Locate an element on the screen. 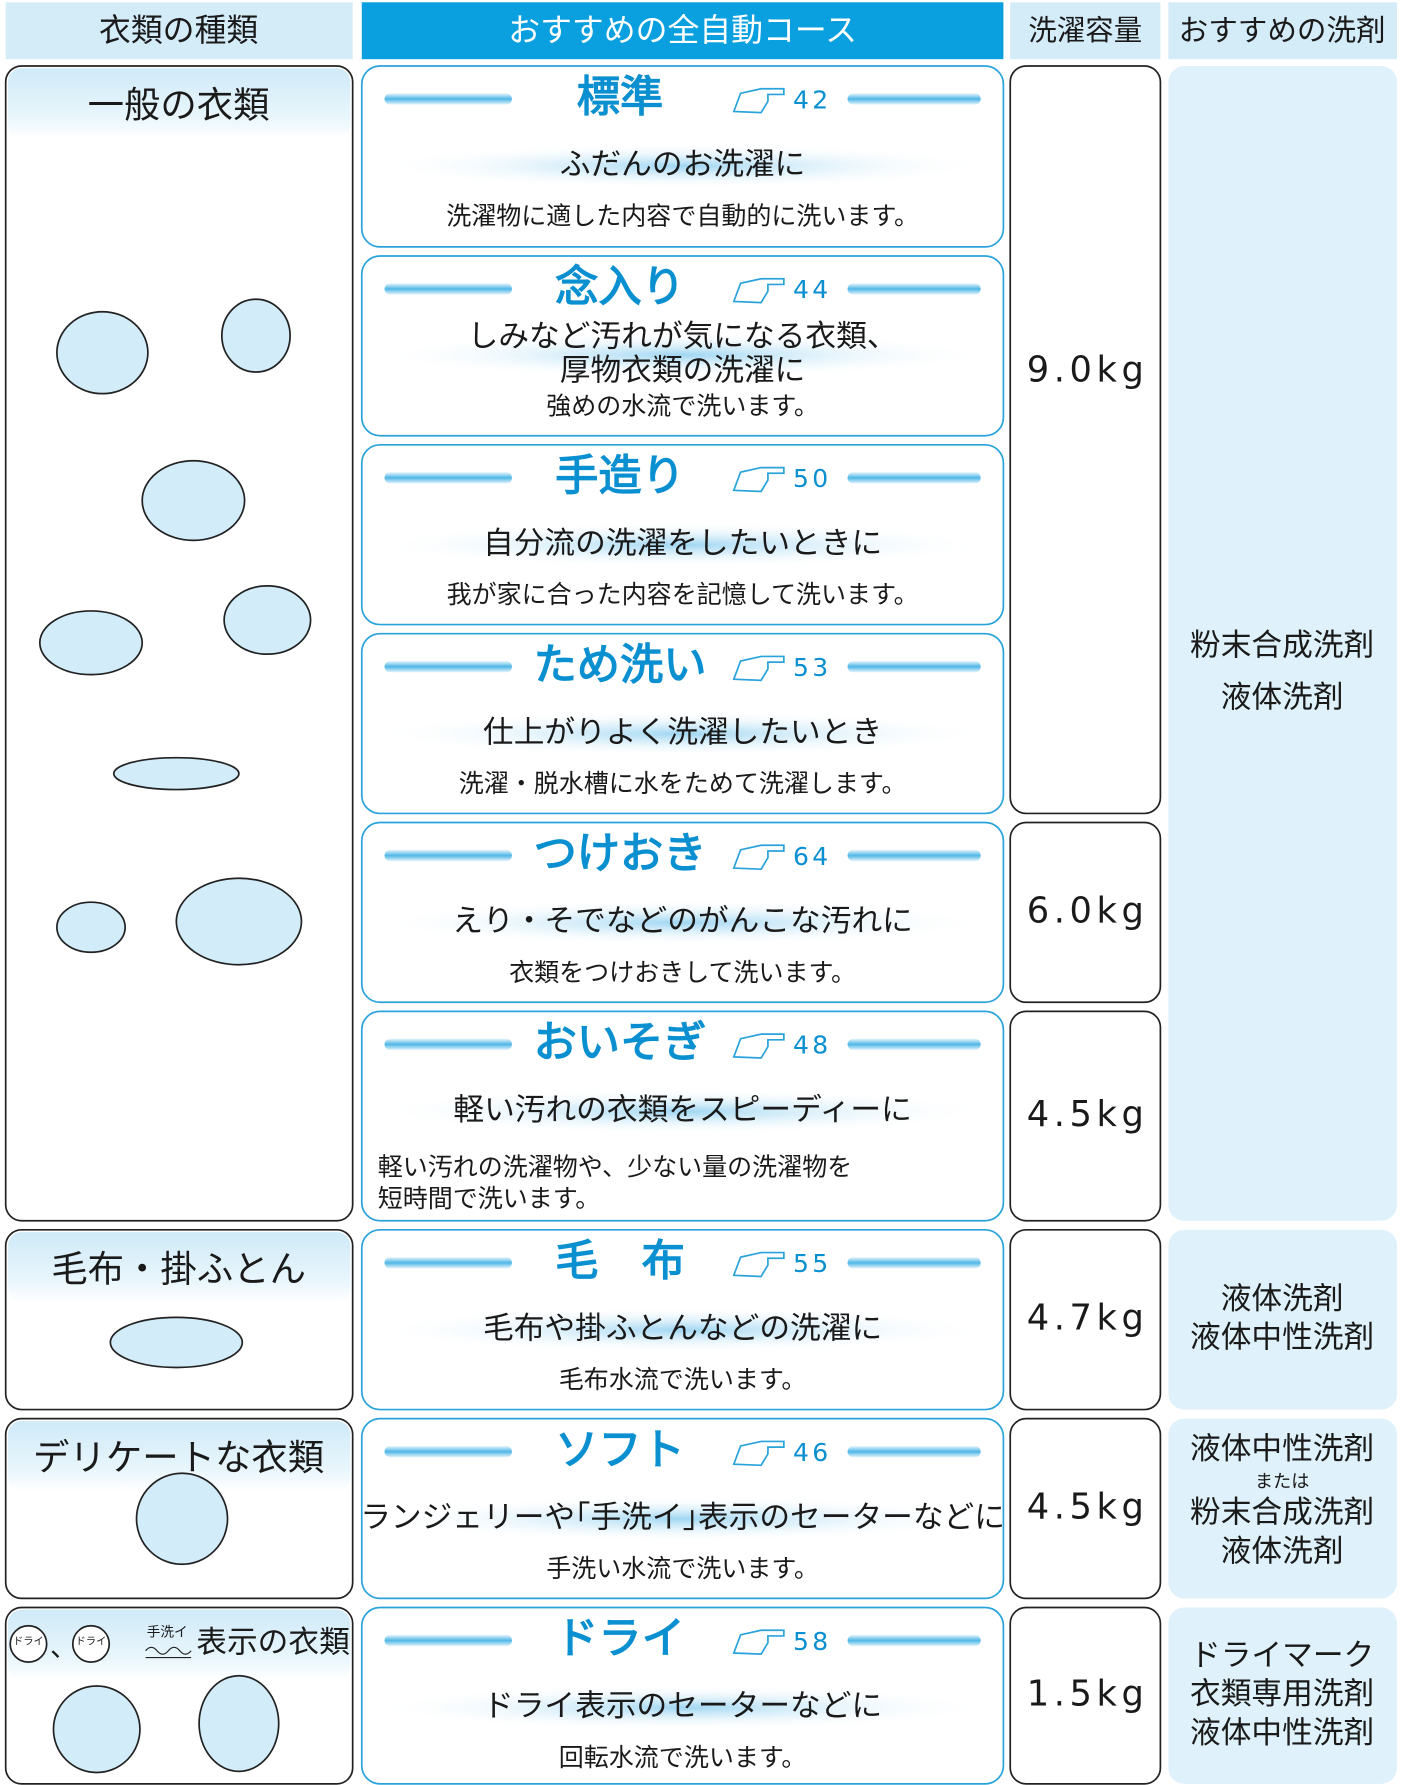  header-text: 洗濯容量 is located at coordinates (1085, 30).